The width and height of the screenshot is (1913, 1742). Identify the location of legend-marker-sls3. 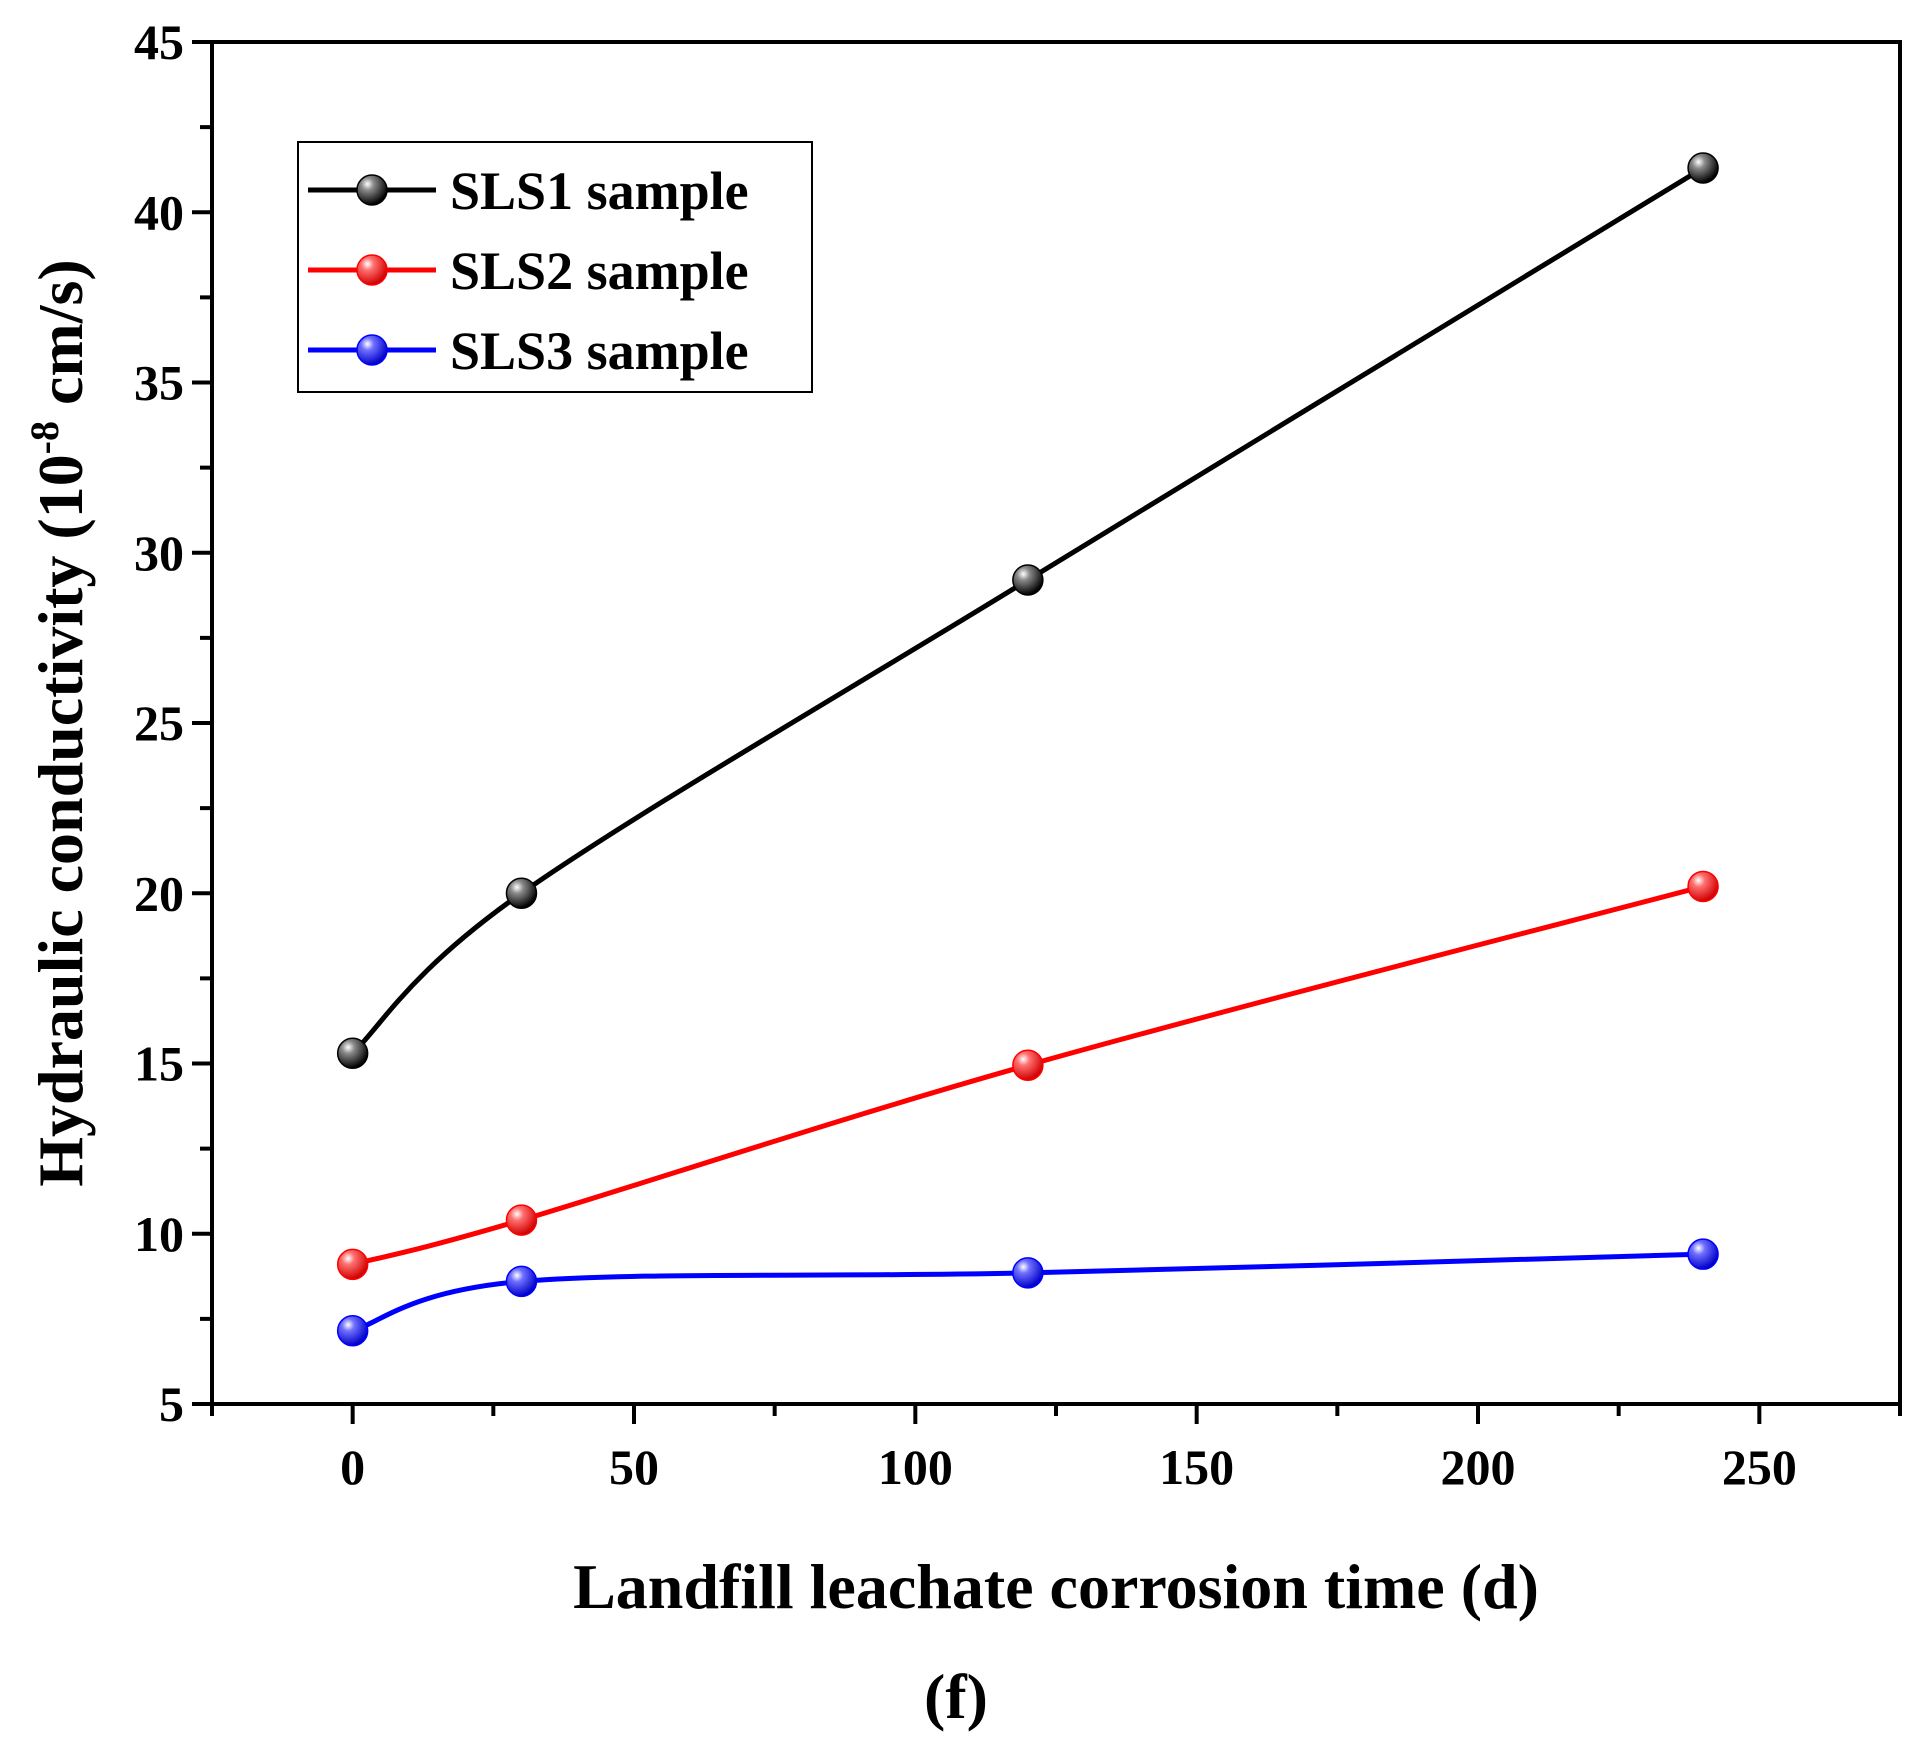
(372, 350).